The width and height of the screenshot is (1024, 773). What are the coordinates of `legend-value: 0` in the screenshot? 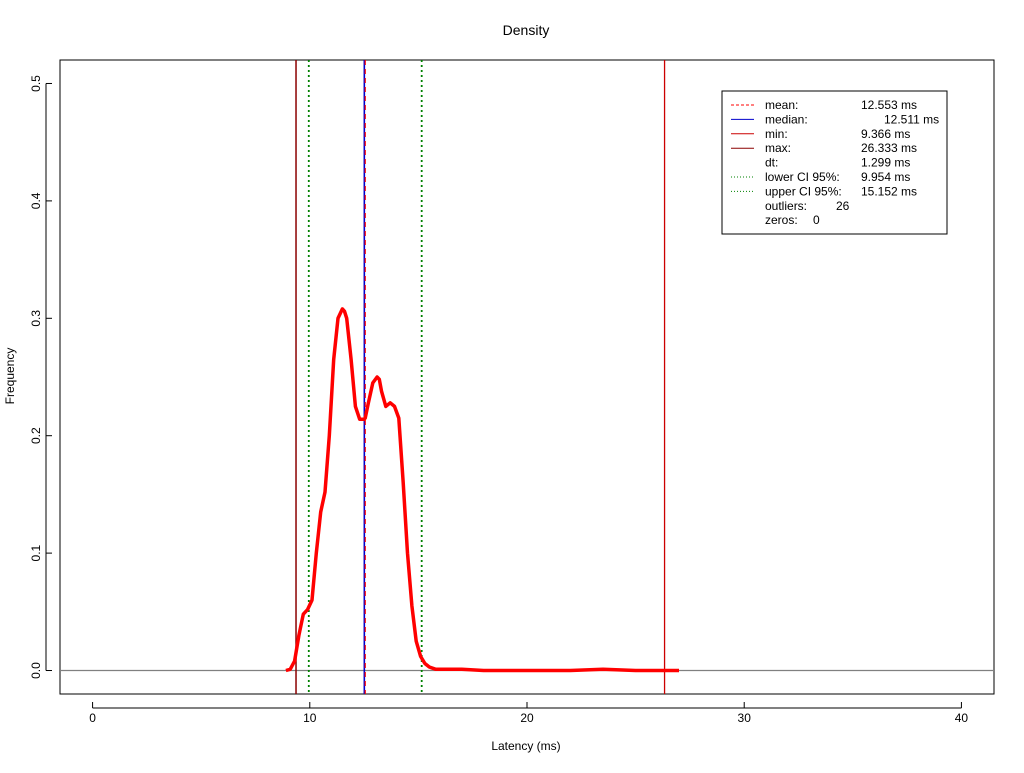 It's located at (816, 220).